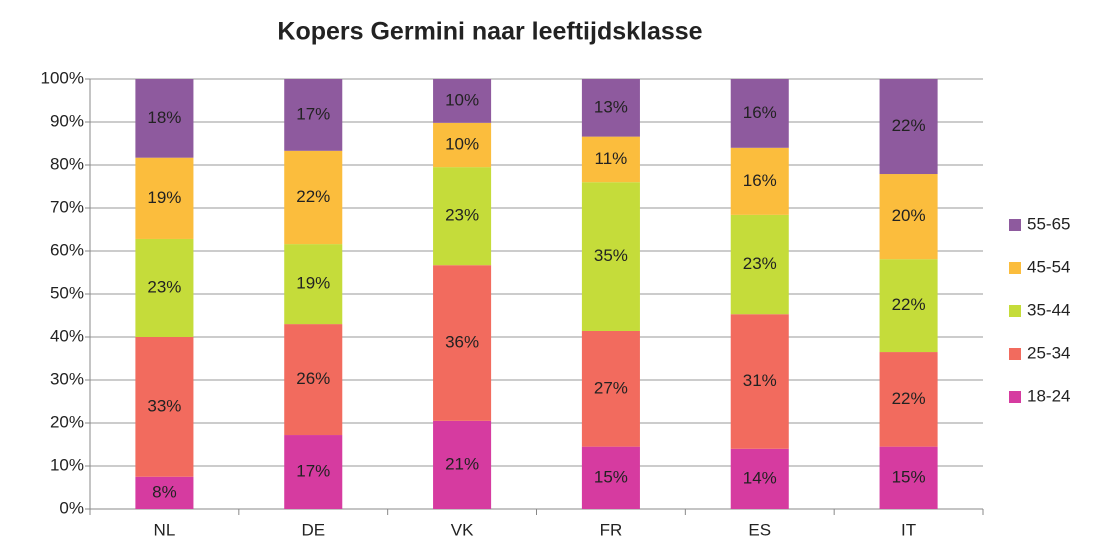  I want to click on data-label: 11%, so click(611, 158).